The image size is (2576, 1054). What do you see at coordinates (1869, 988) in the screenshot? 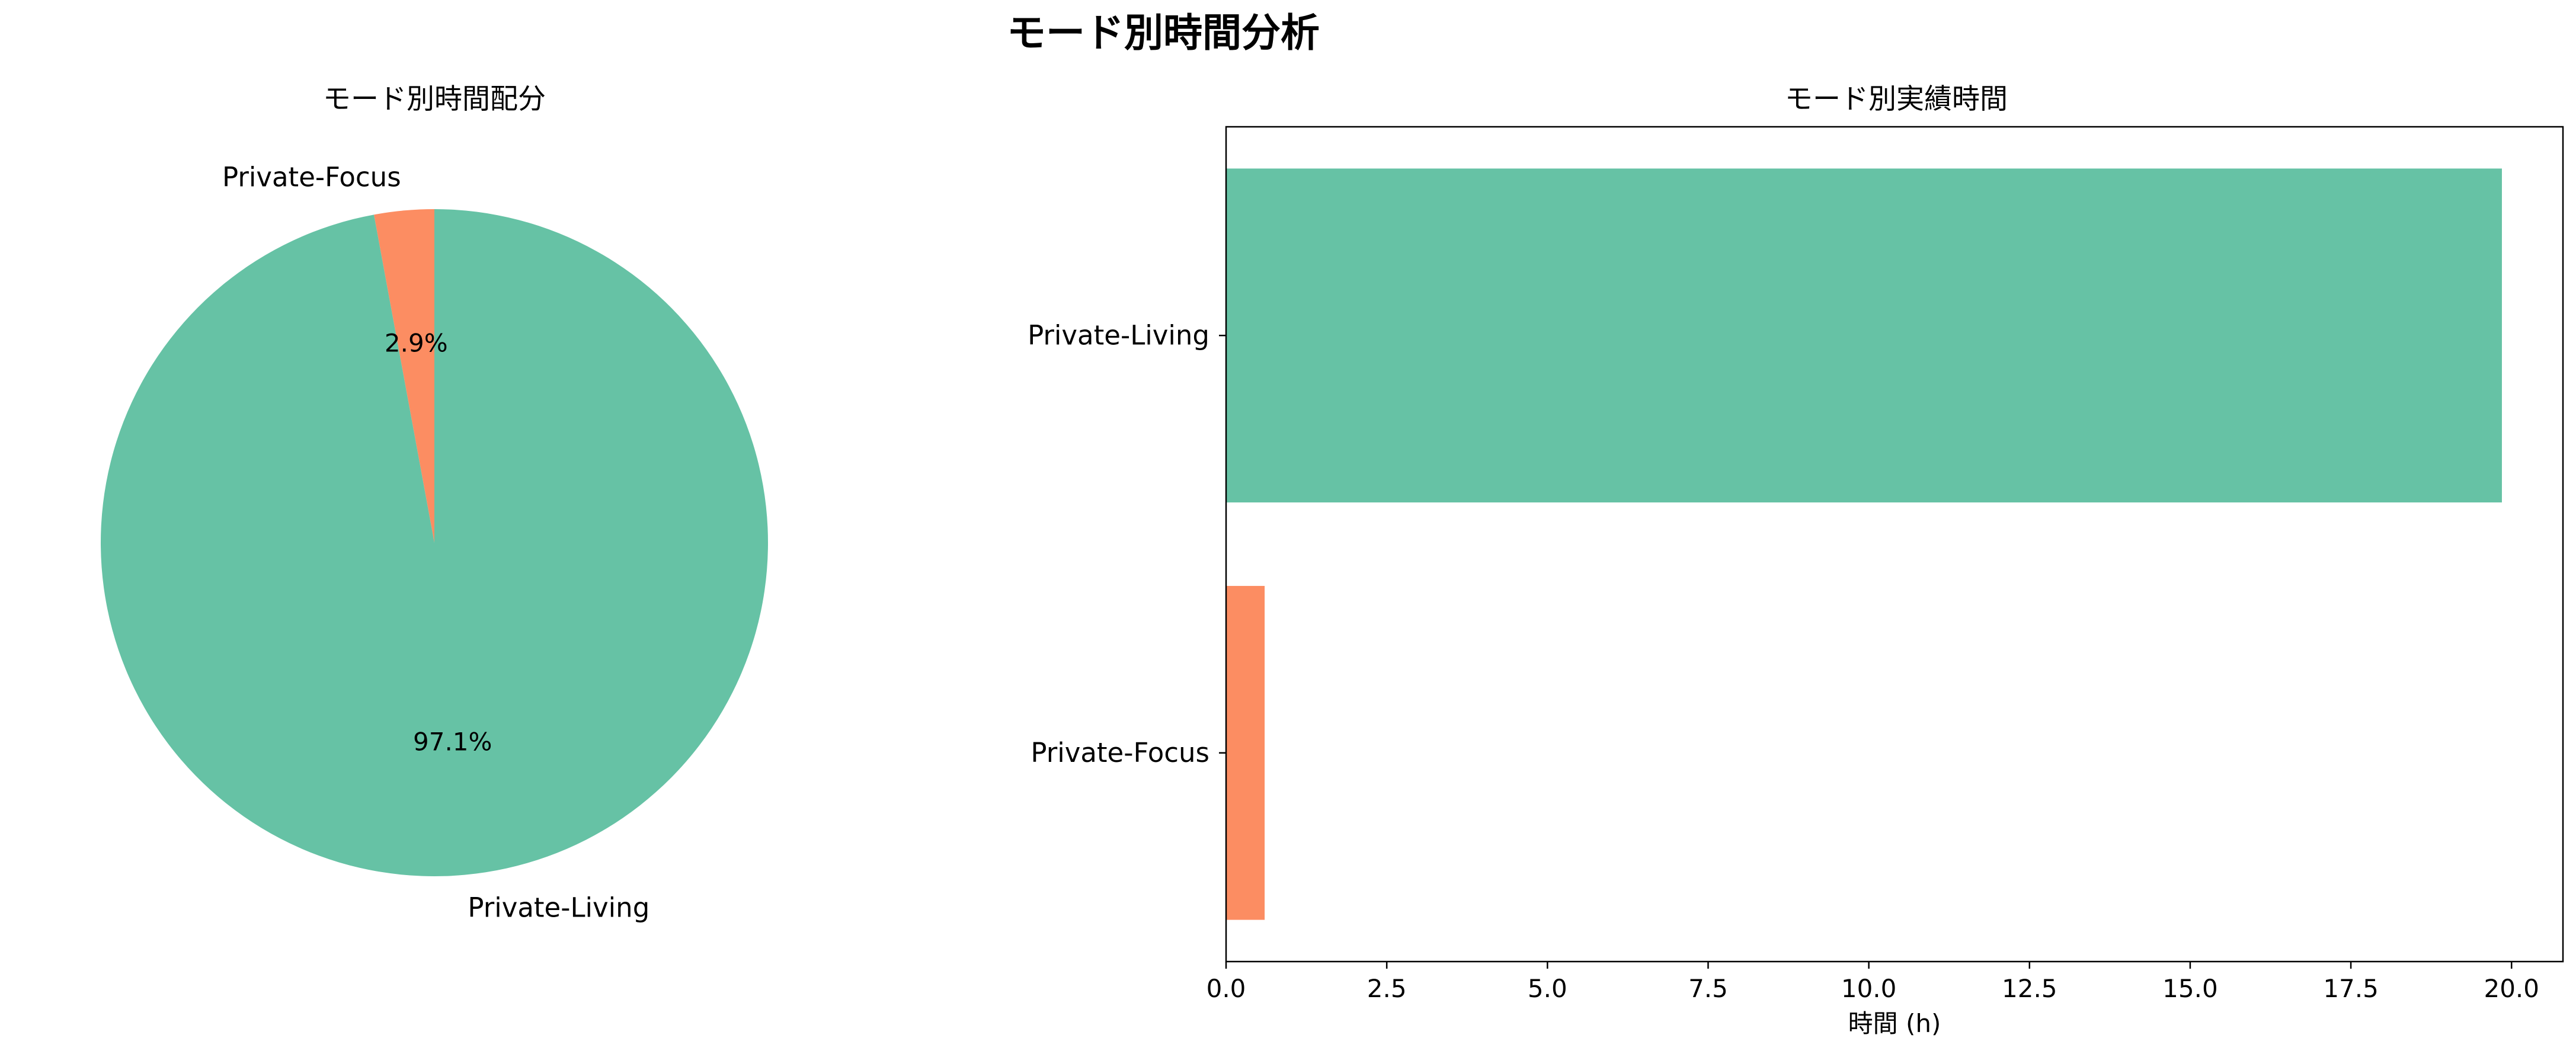
I see `x-tick-label: 10.0` at bounding box center [1869, 988].